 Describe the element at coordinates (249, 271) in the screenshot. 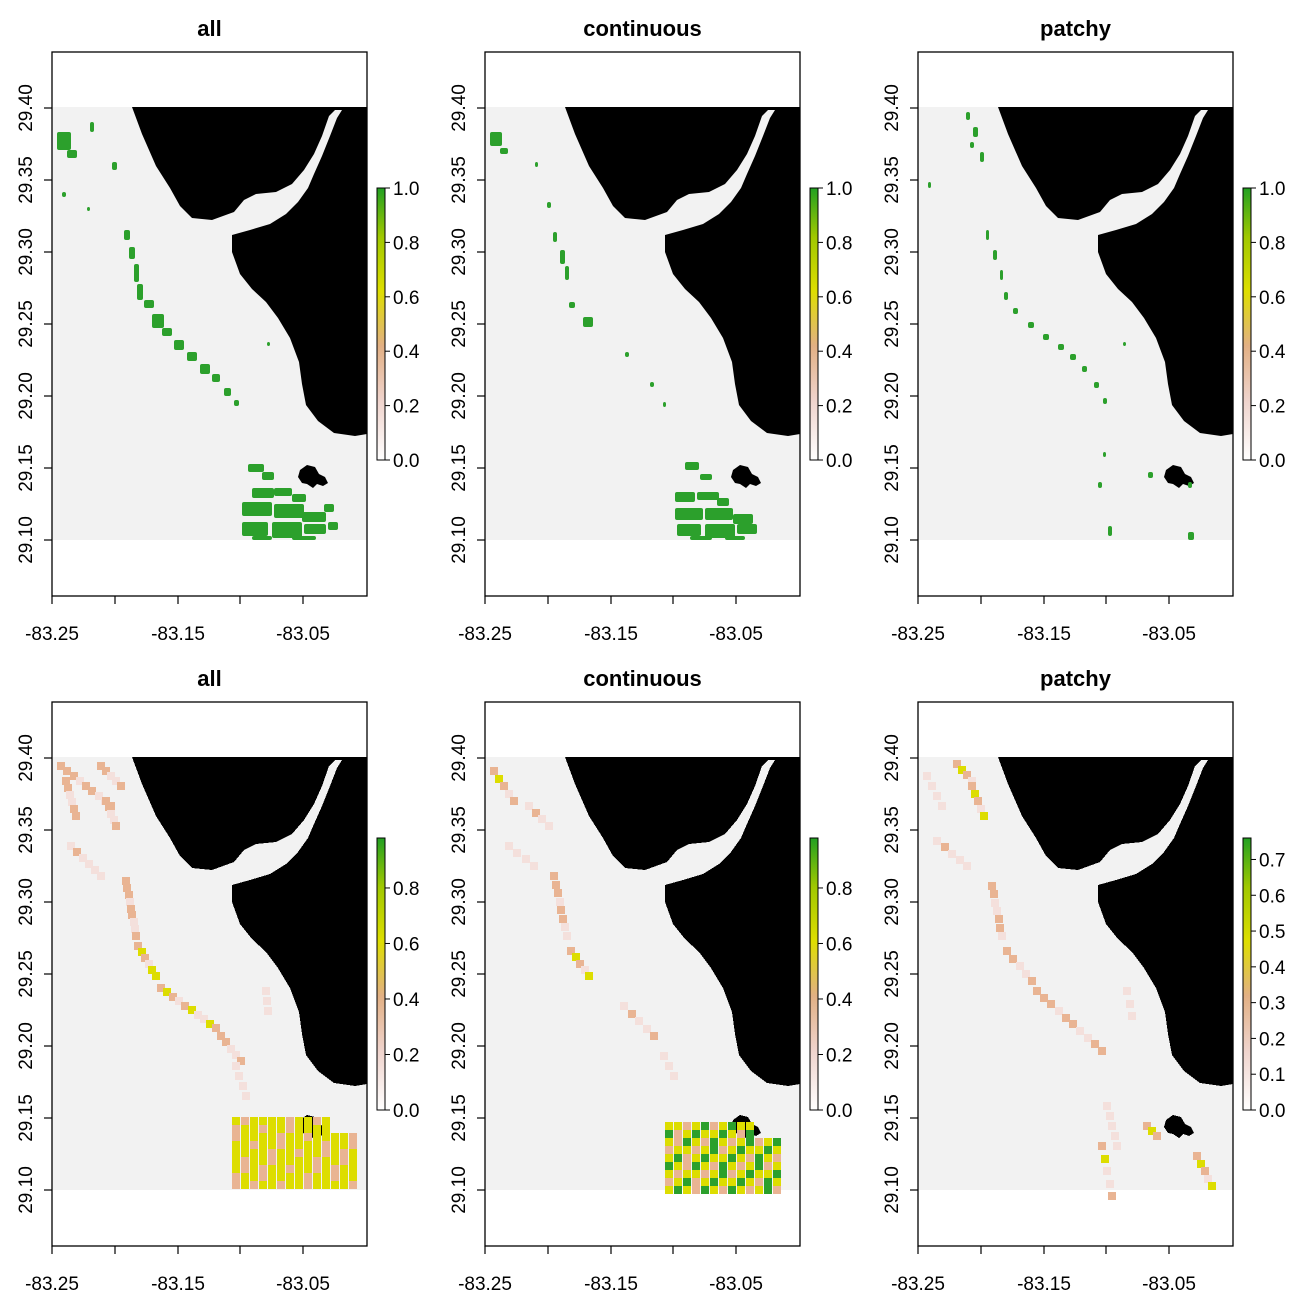

I see `land-polygon` at that location.